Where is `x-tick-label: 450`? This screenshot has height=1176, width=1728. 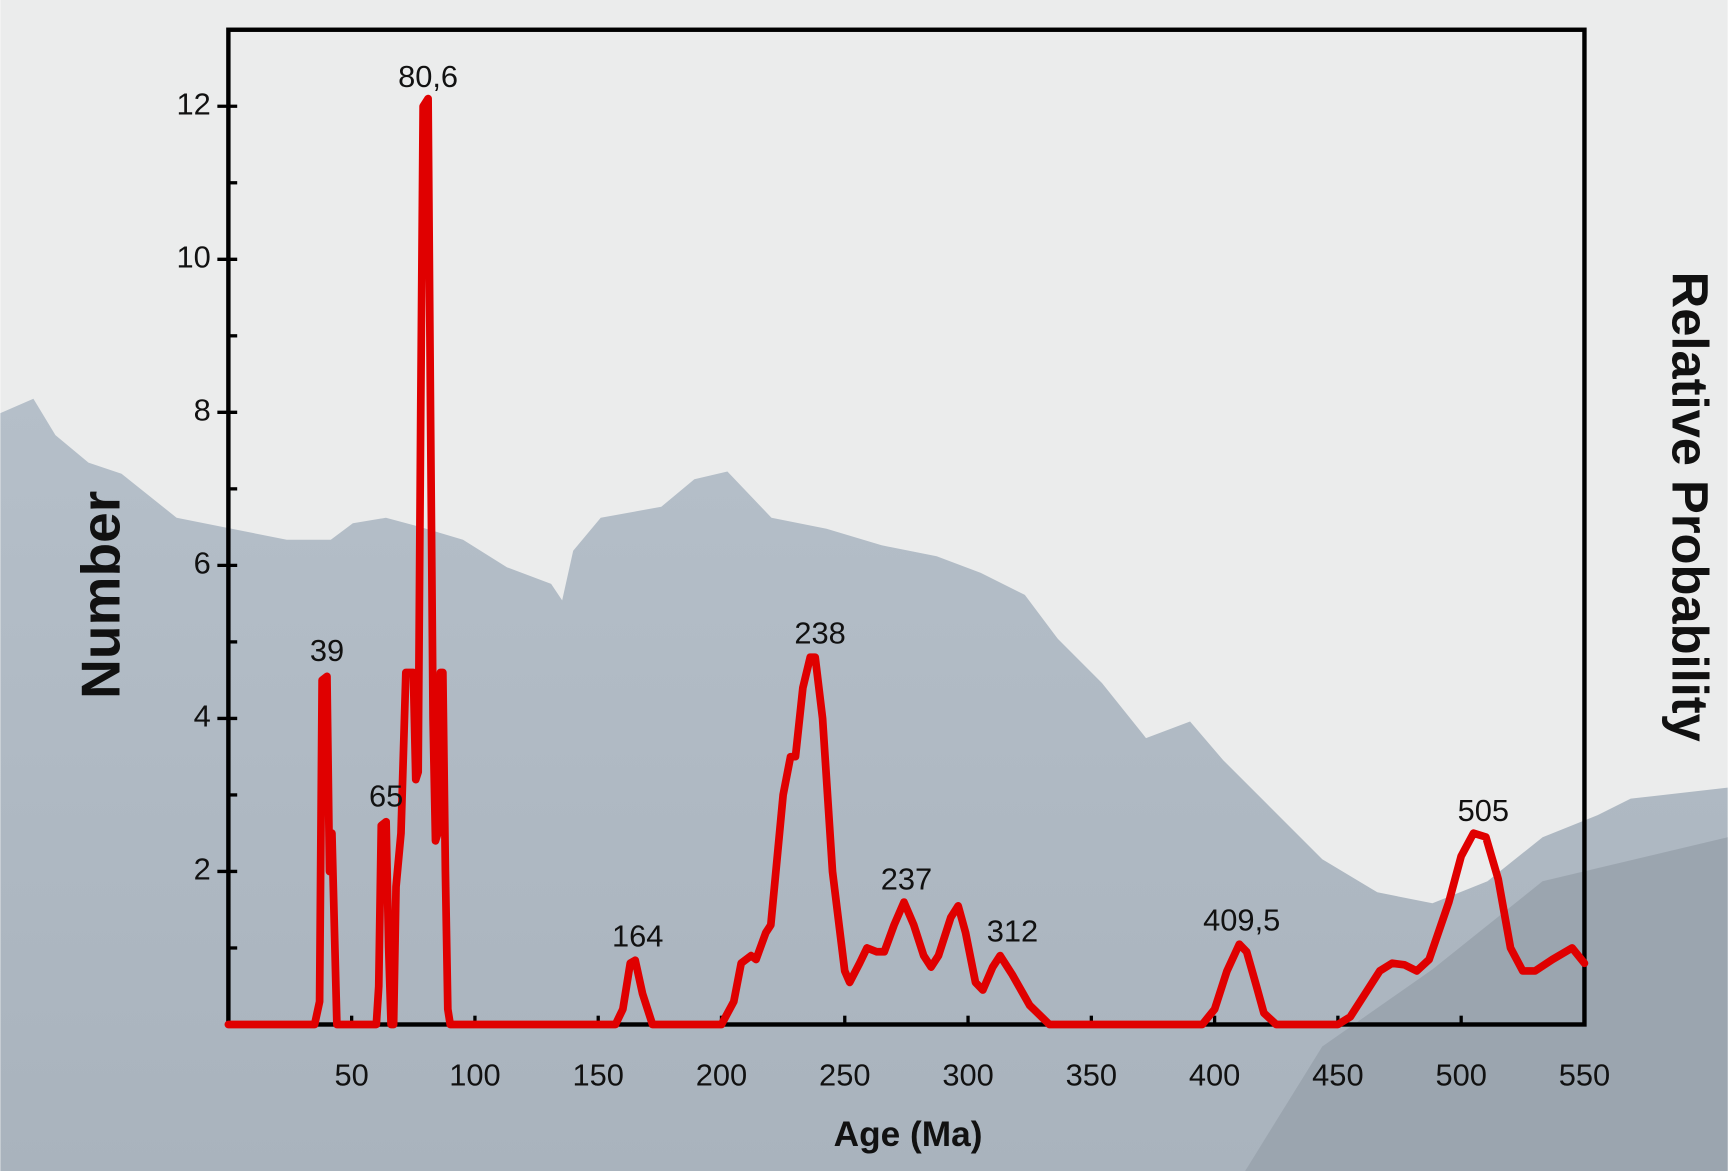
x-tick-label: 450 is located at coordinates (1337, 1075).